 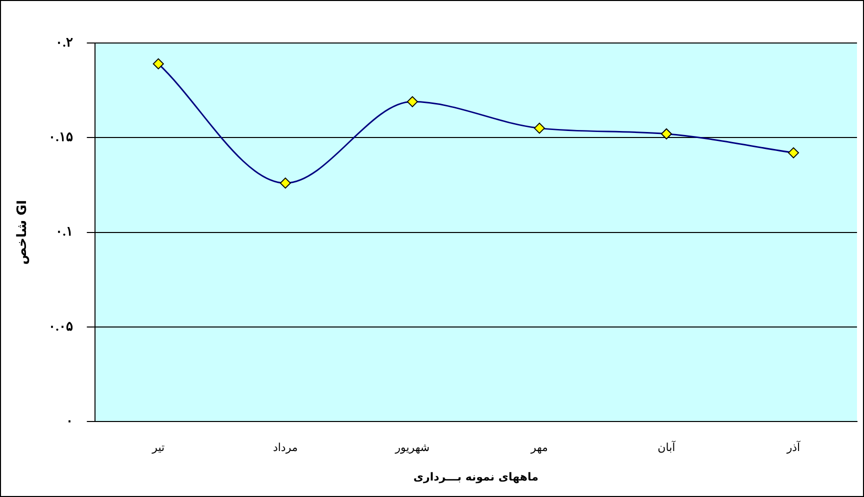 What do you see at coordinates (158, 447) in the screenshot?
I see `x-tick-label: تیر` at bounding box center [158, 447].